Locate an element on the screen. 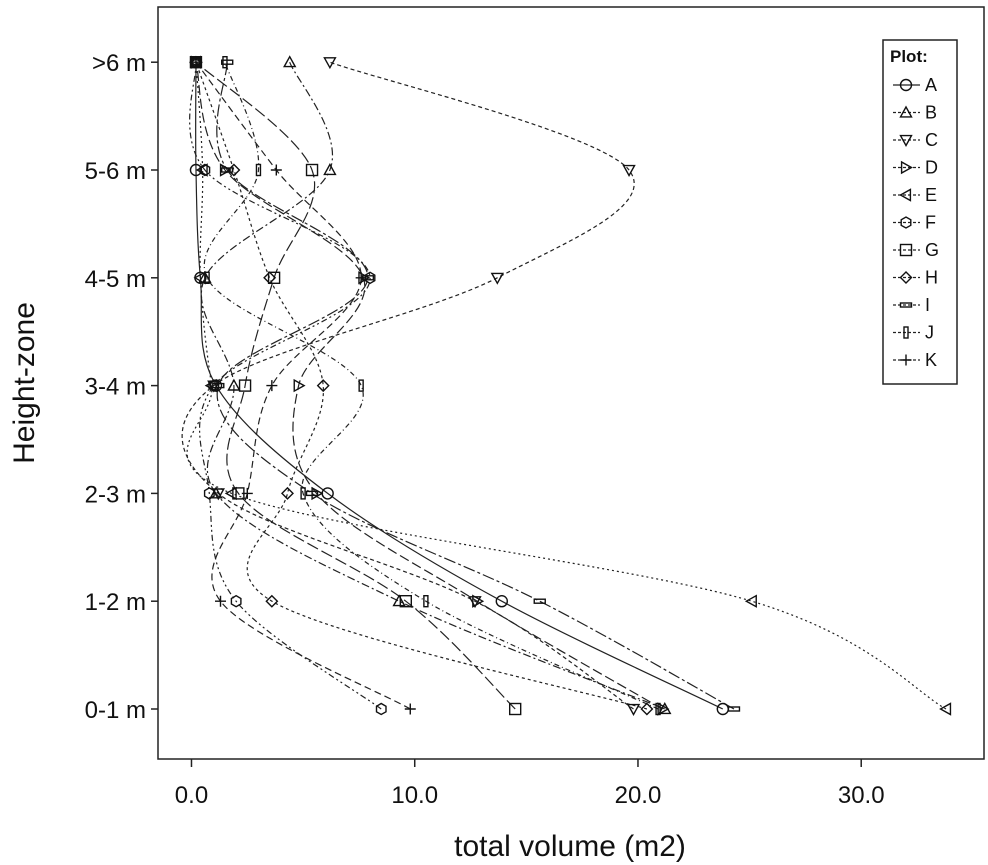 Image resolution: width=988 pixels, height=865 pixels. x-axis-title: total volume (m2) is located at coordinates (570, 846).